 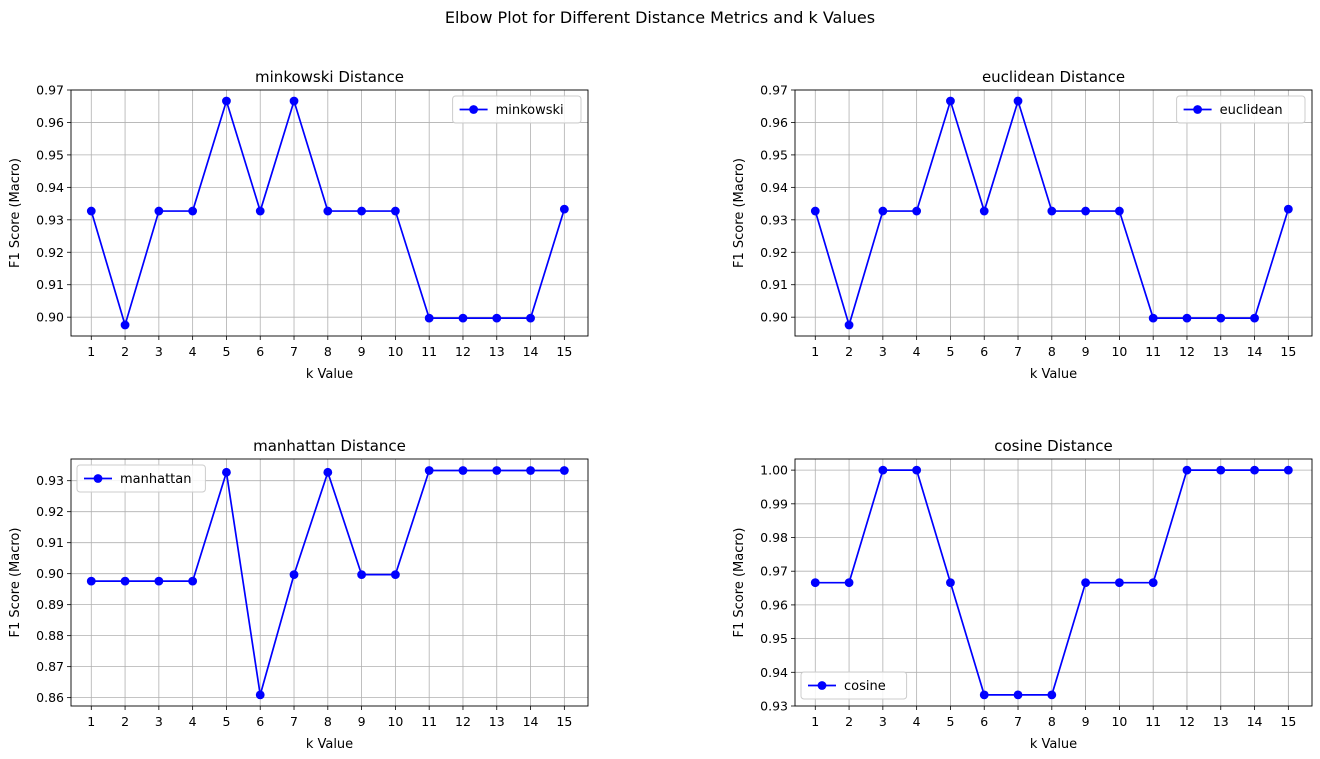 What do you see at coordinates (1053, 77) in the screenshot?
I see `subplot-title: euclidean Distance` at bounding box center [1053, 77].